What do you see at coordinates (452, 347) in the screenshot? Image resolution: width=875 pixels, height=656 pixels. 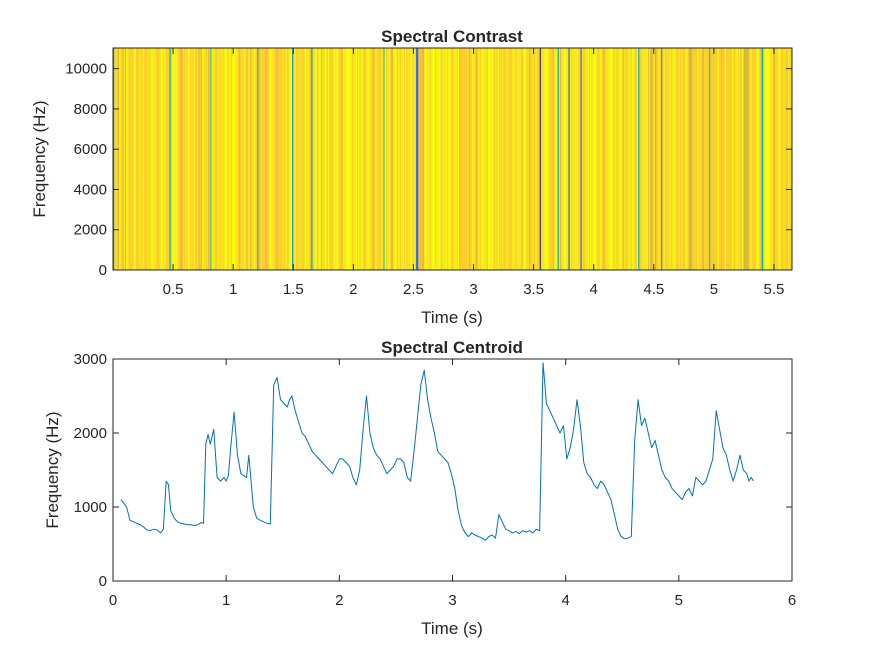 I see `centroid-title: Spectral Centroid` at bounding box center [452, 347].